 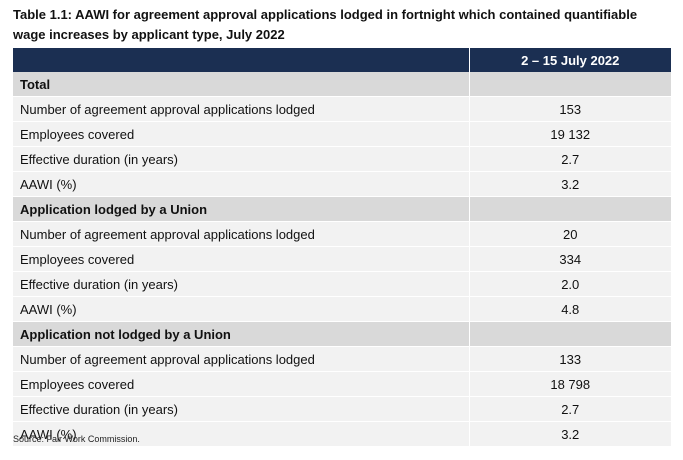 I want to click on table-row: Employees covered 19 132, so click(x=342, y=134).